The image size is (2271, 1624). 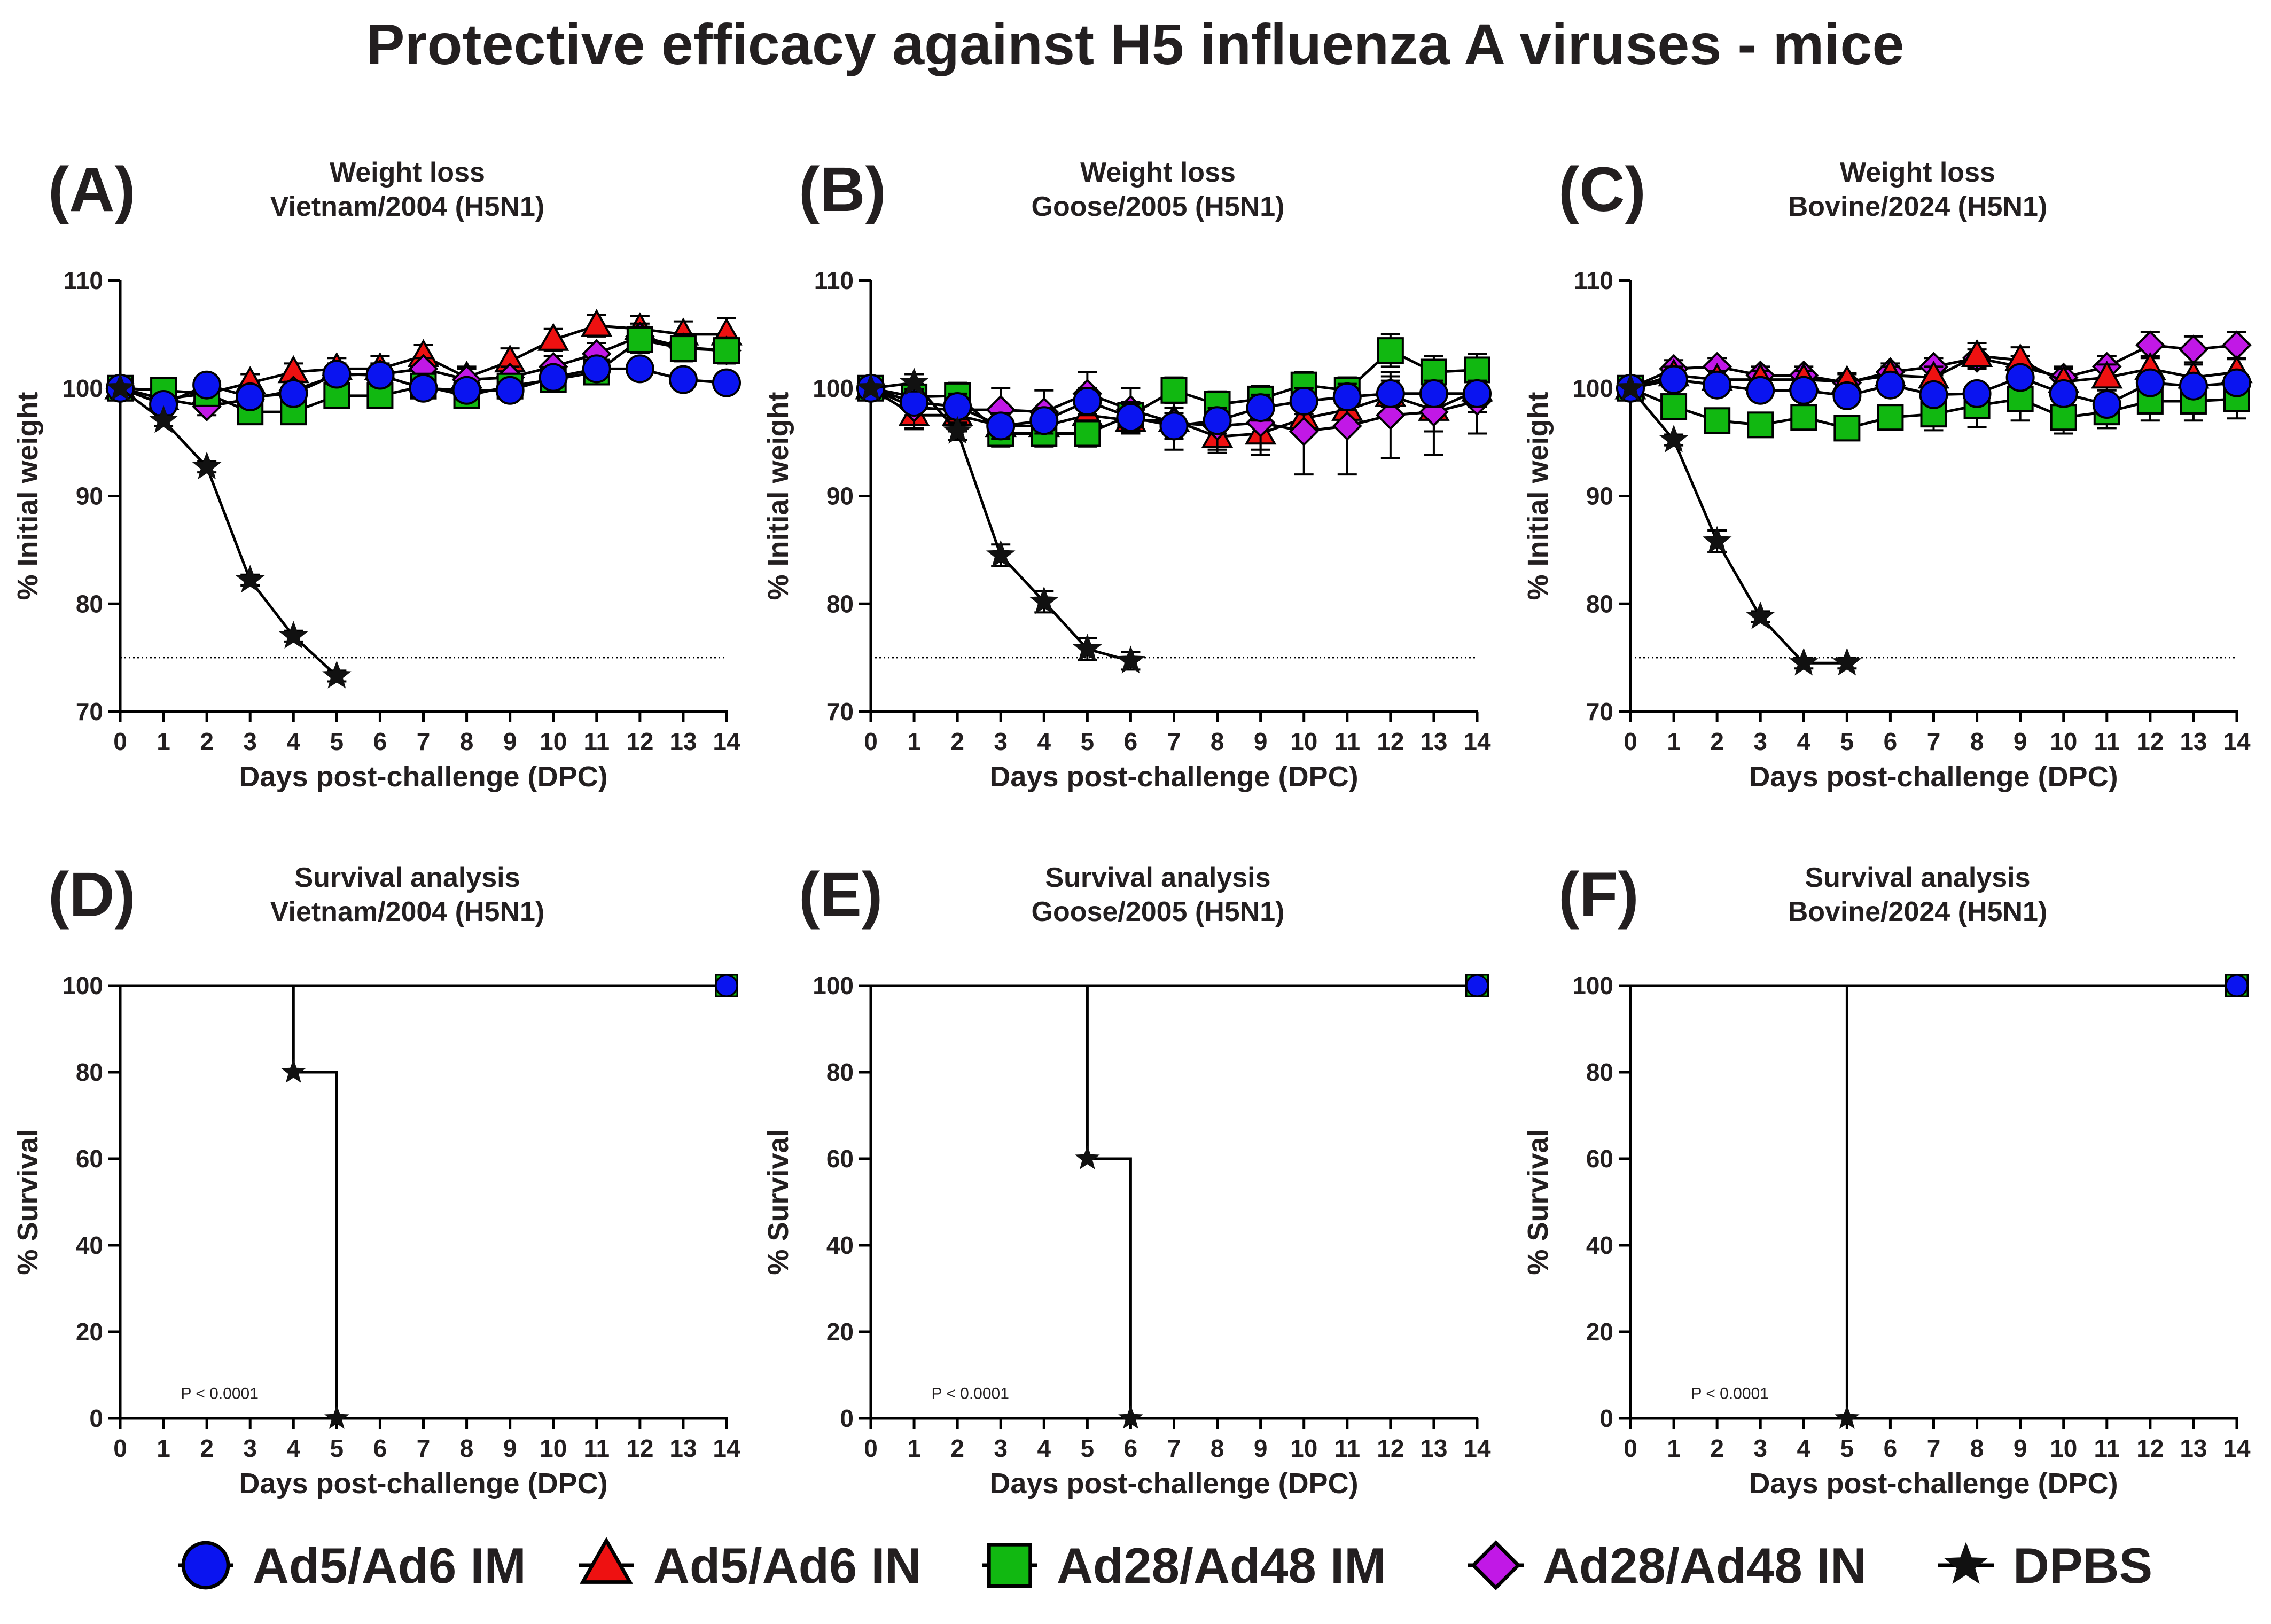 I want to click on panel-f-y-tick-label: 40, so click(x=1599, y=1245).